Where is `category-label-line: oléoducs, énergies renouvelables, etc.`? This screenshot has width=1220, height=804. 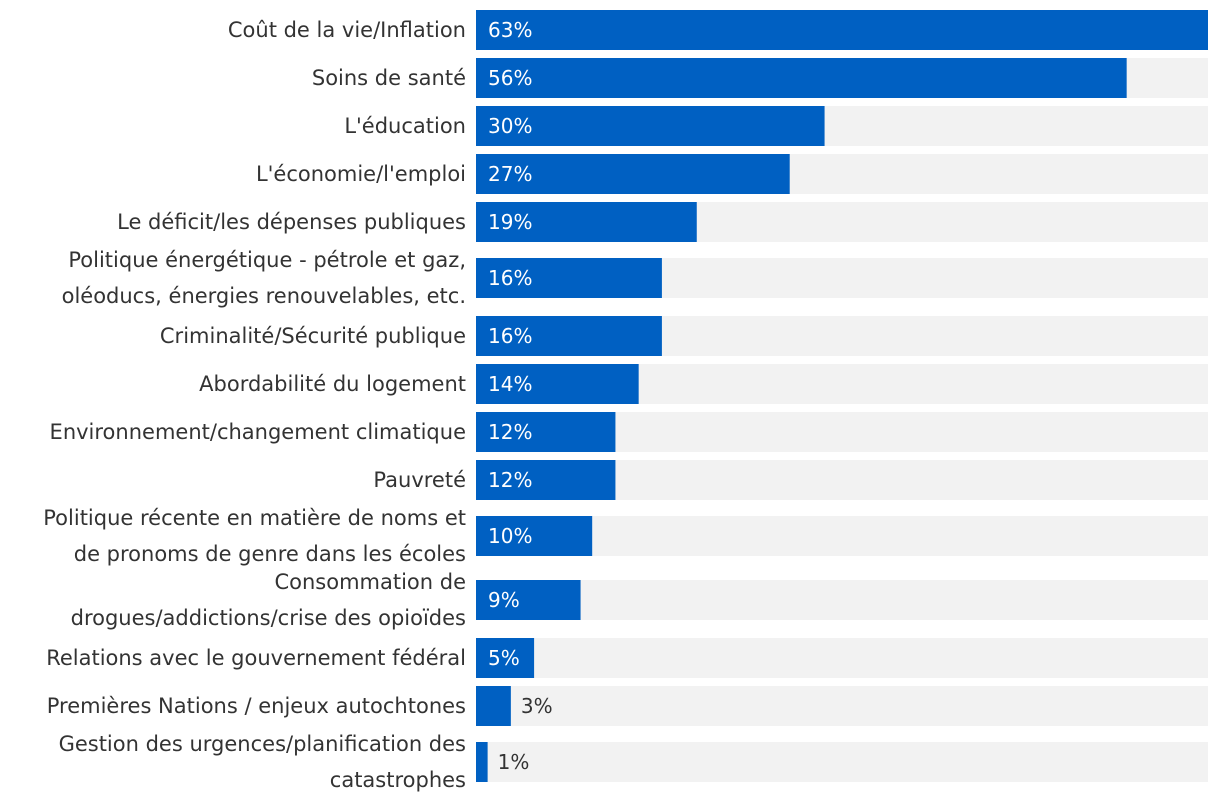
category-label-line: oléoducs, énergies renouvelables, etc. is located at coordinates (264, 296).